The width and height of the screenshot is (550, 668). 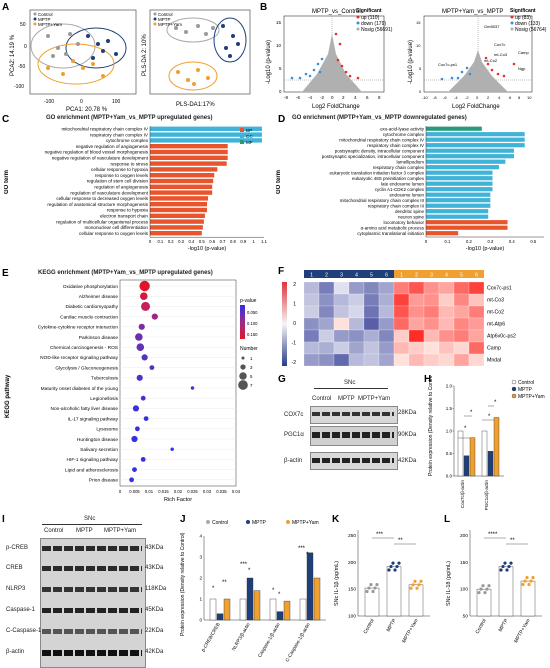 What do you see at coordinates (181, 241) in the screenshot?
I see `x-tick: 0.3` at bounding box center [181, 241].